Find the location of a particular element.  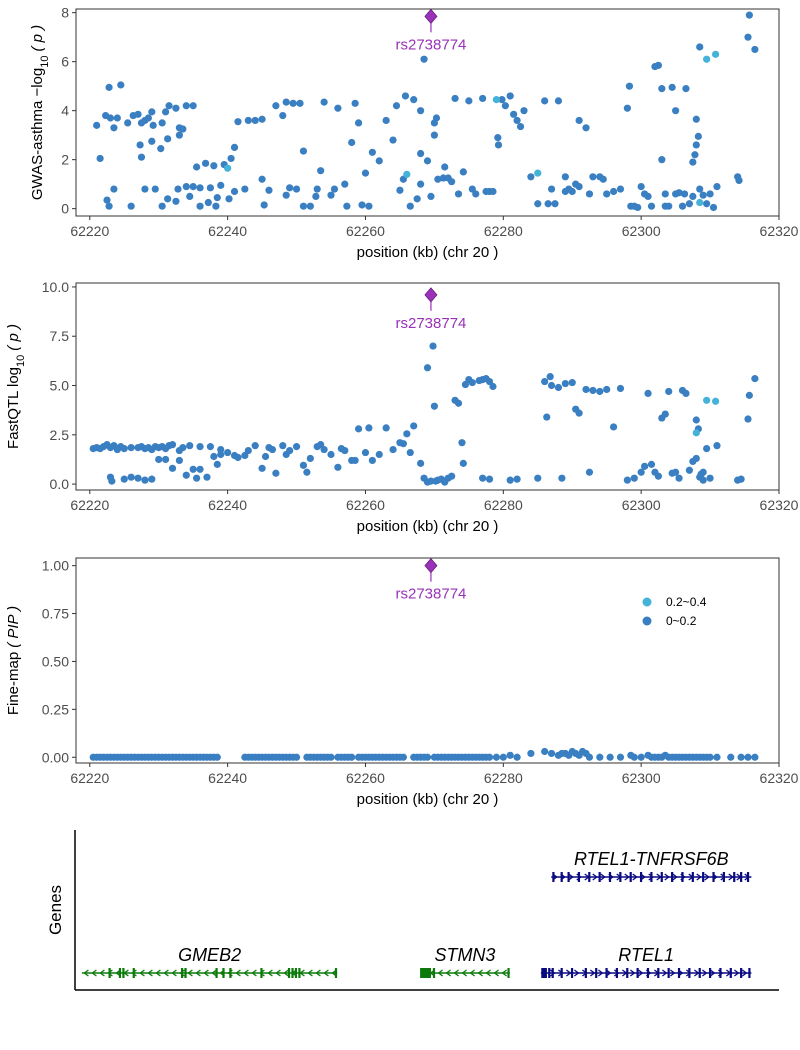

x-tick-label: 62320 is located at coordinates (779, 778).